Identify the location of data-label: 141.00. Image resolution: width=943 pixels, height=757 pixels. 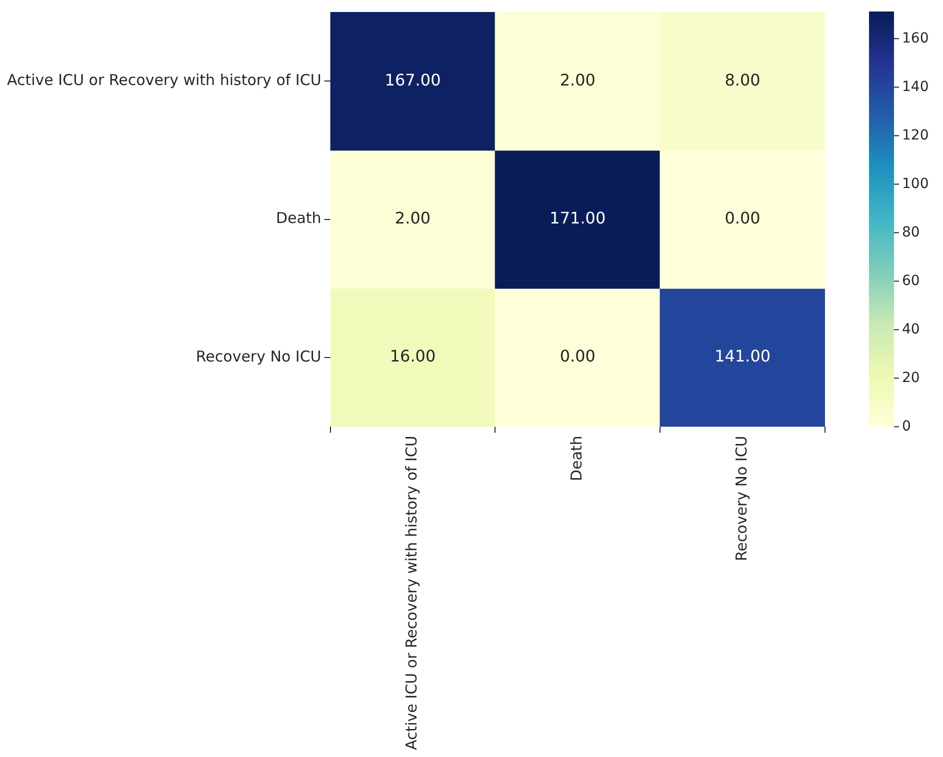
(742, 356).